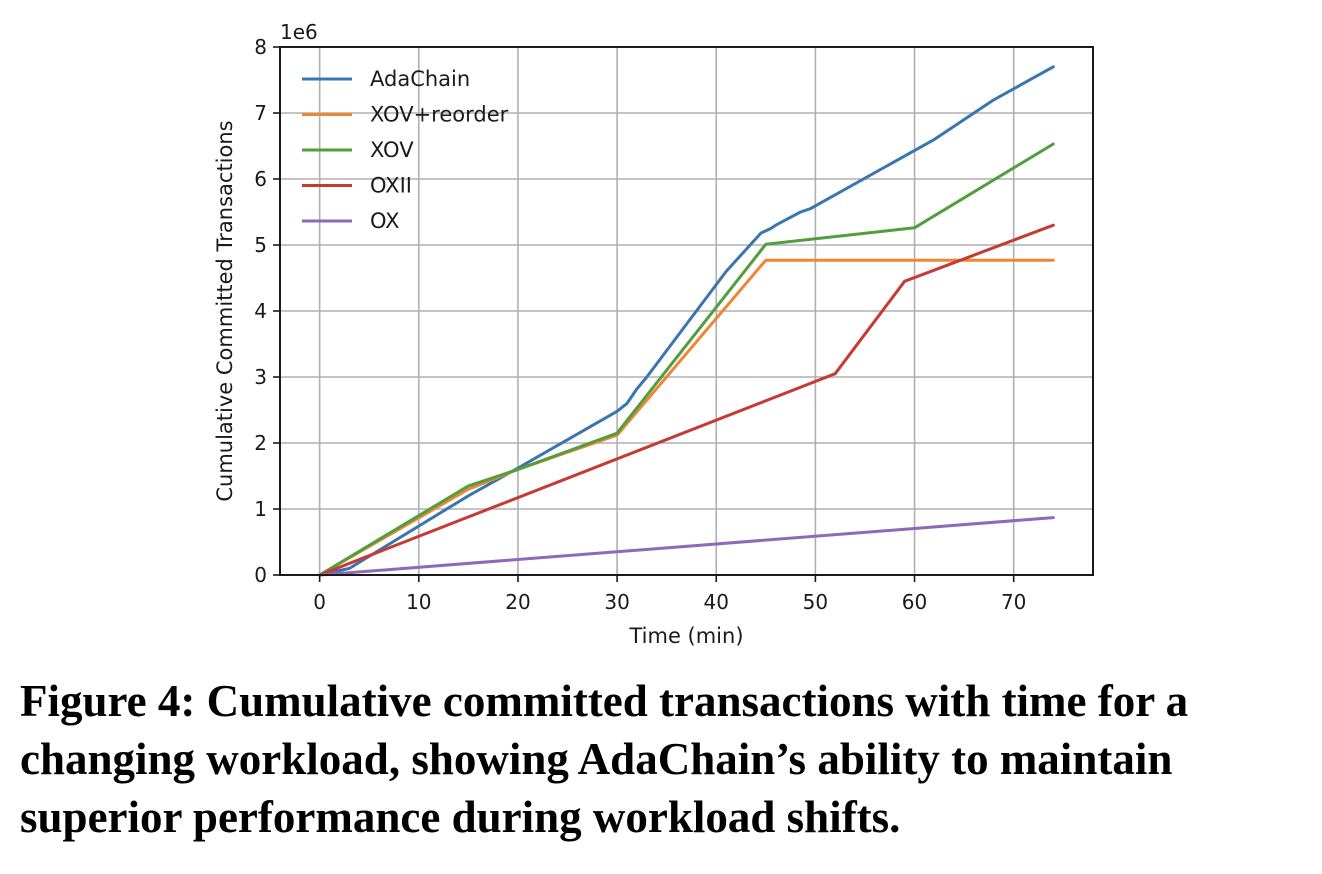  I want to click on legend-label: XOV, so click(392, 150).